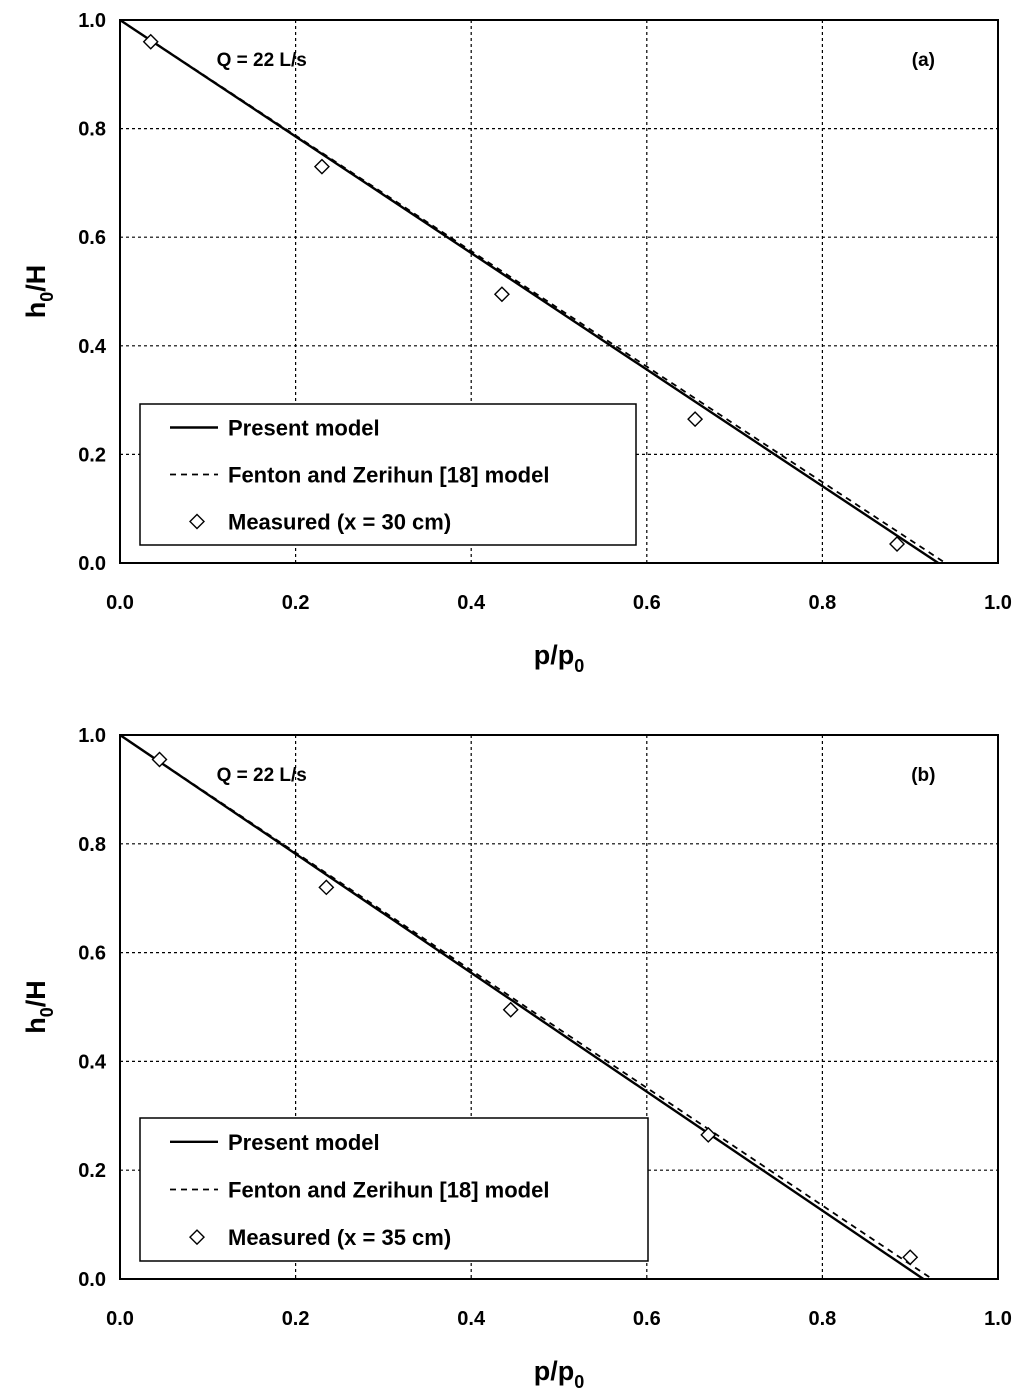 The image size is (1024, 1394). Describe the element at coordinates (339, 522) in the screenshot. I see `legend-label: Measured (x = 30 cm)` at that location.